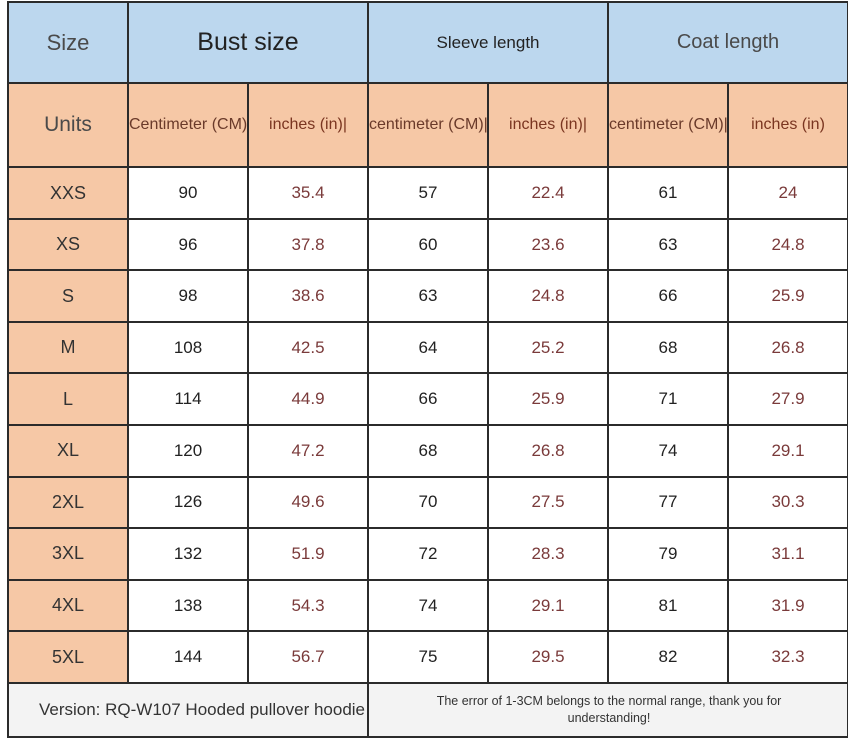  I want to click on sleeve-cm-value: 64, so click(428, 347).